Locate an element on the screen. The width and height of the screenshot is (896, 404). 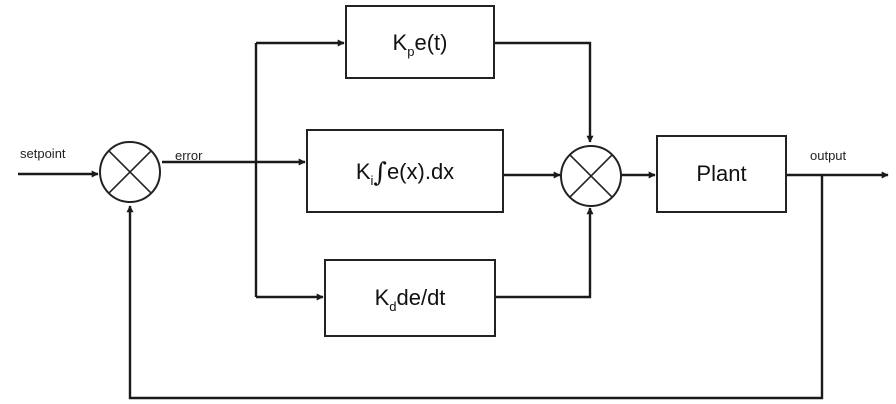
proportional-out-wire is located at coordinates (544, 92).